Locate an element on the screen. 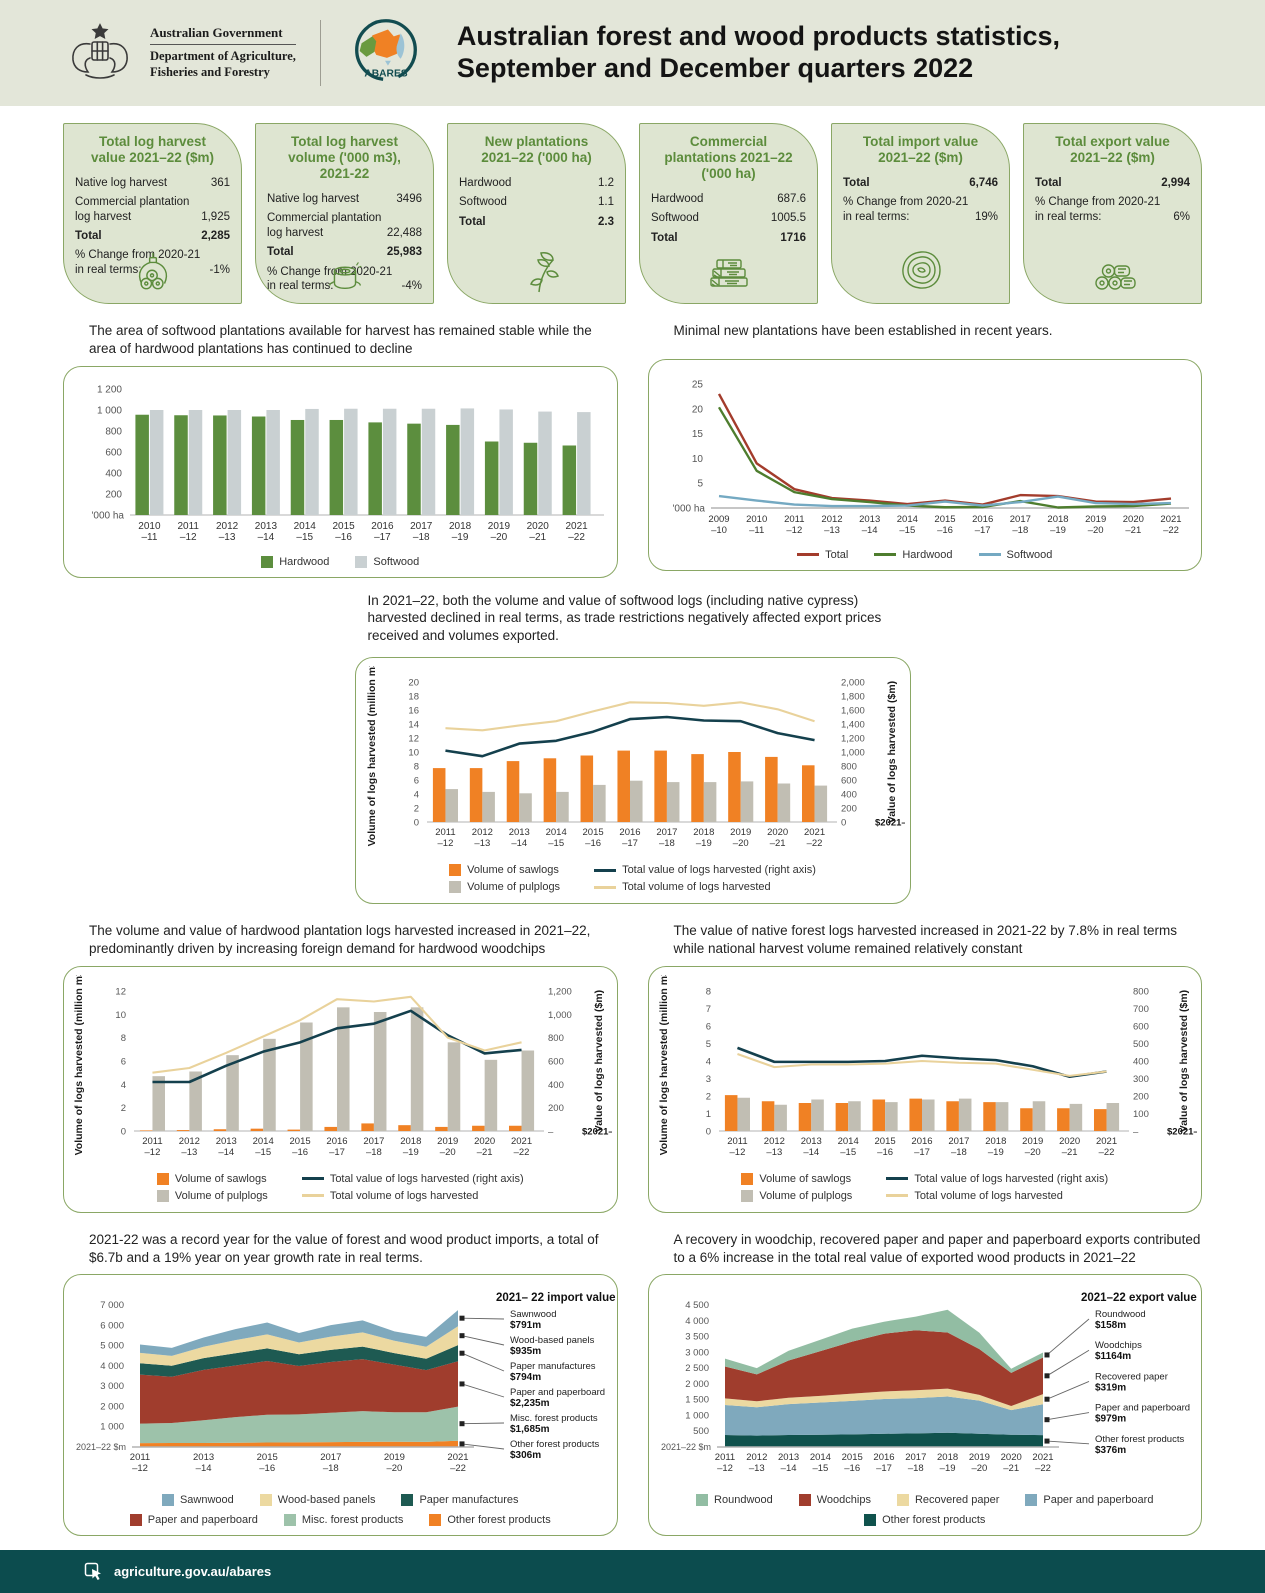  card-row-value: 6% is located at coordinates (1181, 216).